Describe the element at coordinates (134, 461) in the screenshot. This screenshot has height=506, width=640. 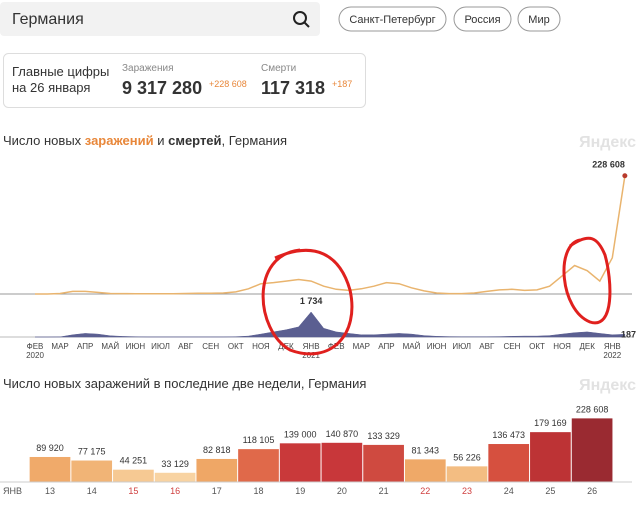
I see `value-label: 44 251` at that location.